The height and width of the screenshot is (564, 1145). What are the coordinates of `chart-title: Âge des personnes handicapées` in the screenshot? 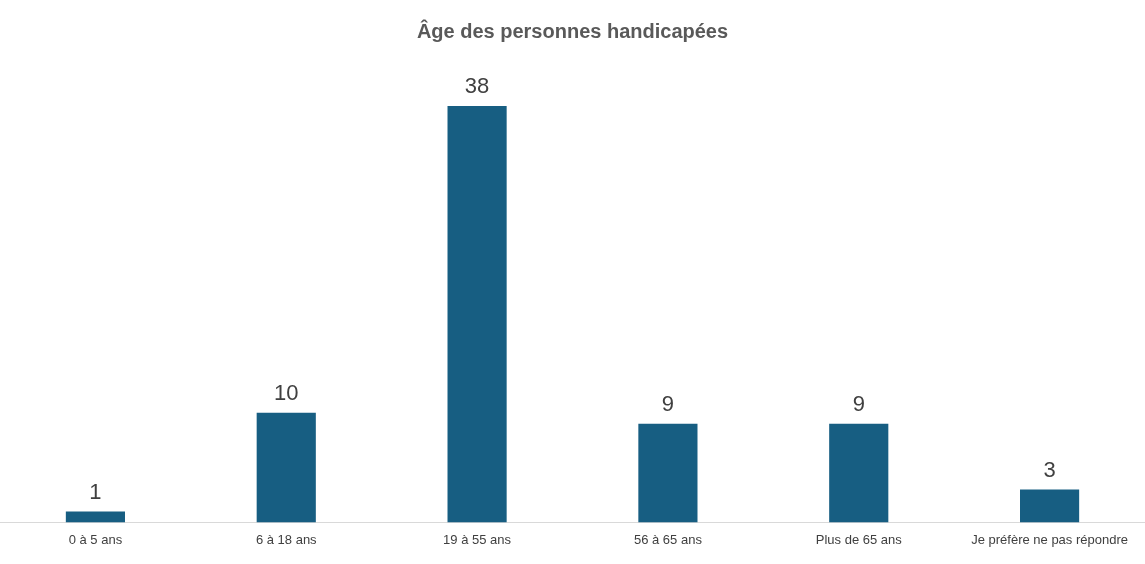 It's located at (572, 30).